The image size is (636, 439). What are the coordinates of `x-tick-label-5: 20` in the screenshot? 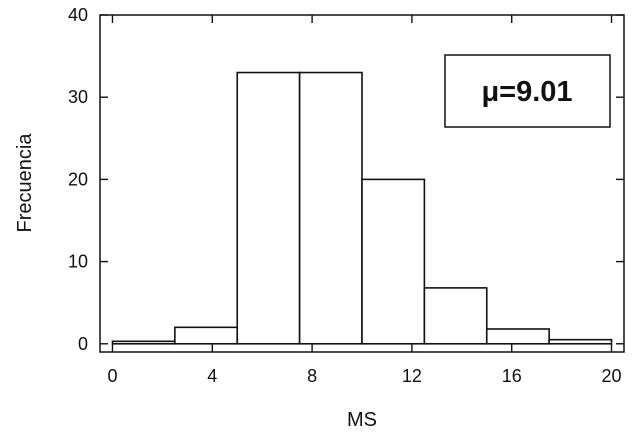 It's located at (612, 376).